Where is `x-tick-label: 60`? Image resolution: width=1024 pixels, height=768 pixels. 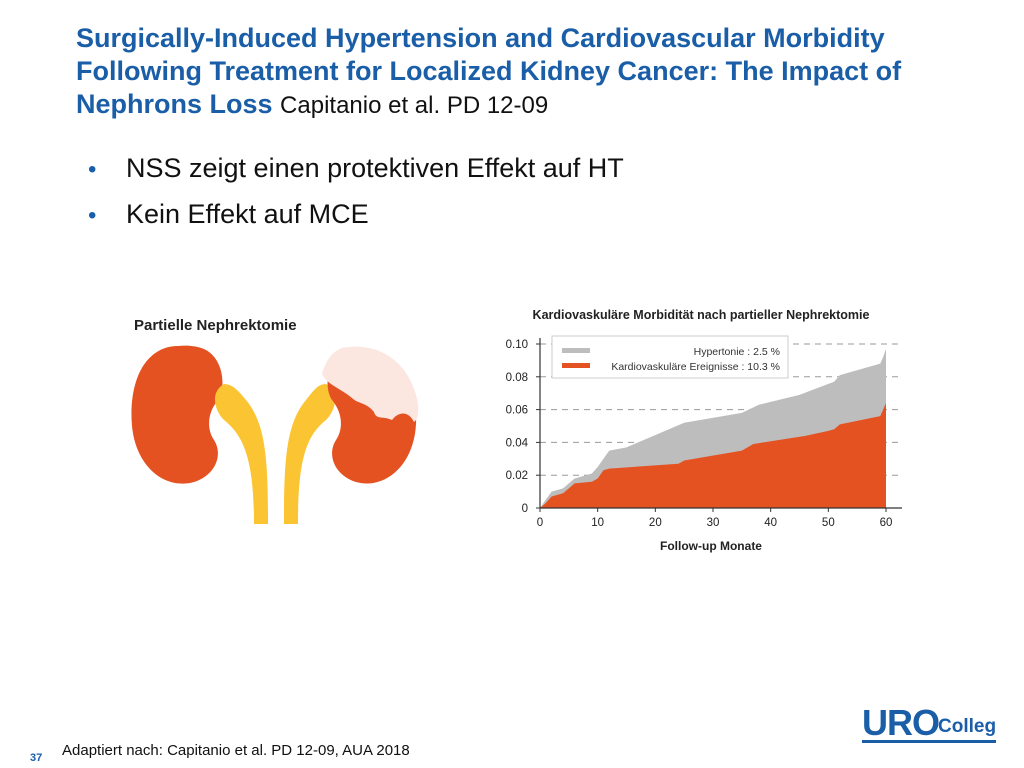 x-tick-label: 60 is located at coordinates (886, 523).